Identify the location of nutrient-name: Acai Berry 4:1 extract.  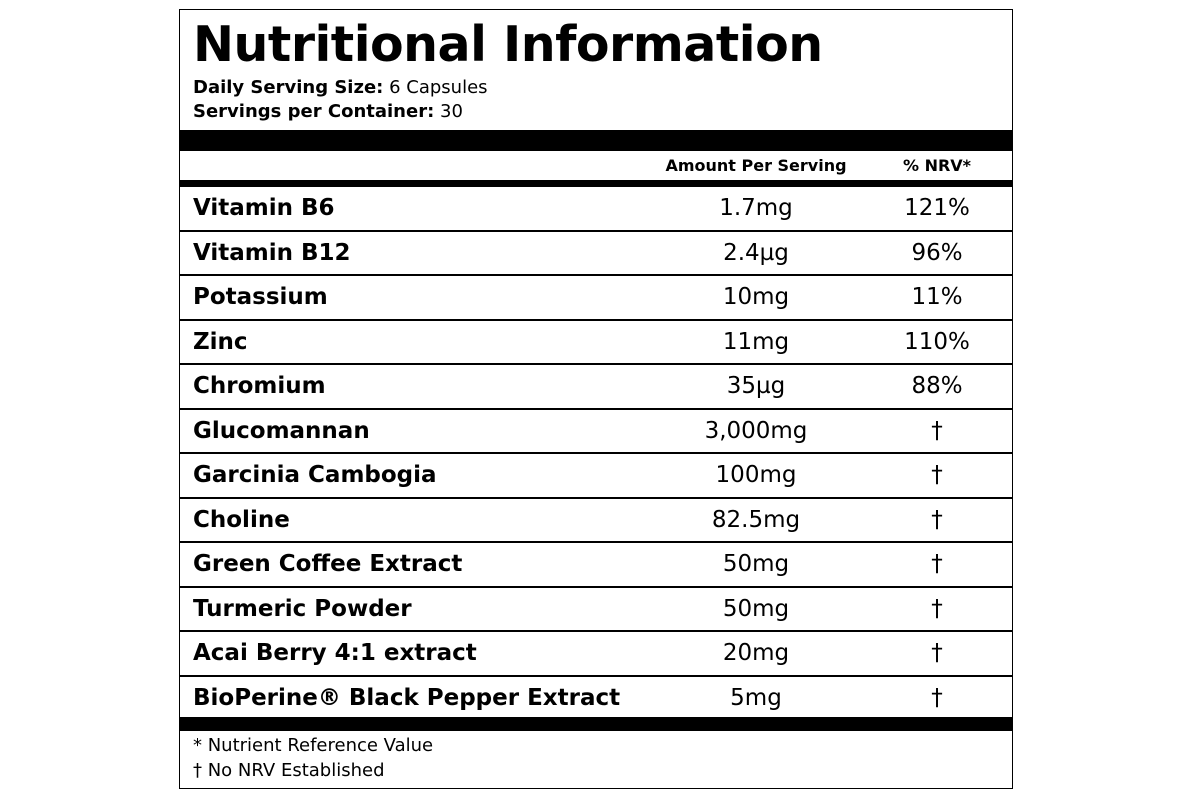
(335, 653).